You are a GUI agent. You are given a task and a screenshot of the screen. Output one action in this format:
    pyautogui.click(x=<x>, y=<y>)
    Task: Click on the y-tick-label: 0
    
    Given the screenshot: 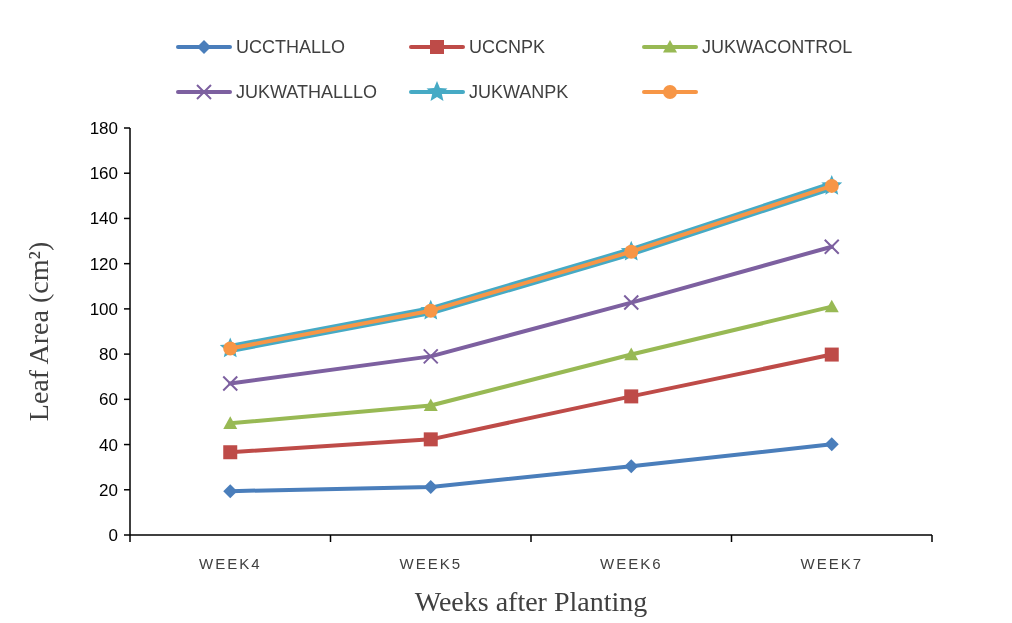 What is the action you would take?
    pyautogui.click(x=113, y=535)
    